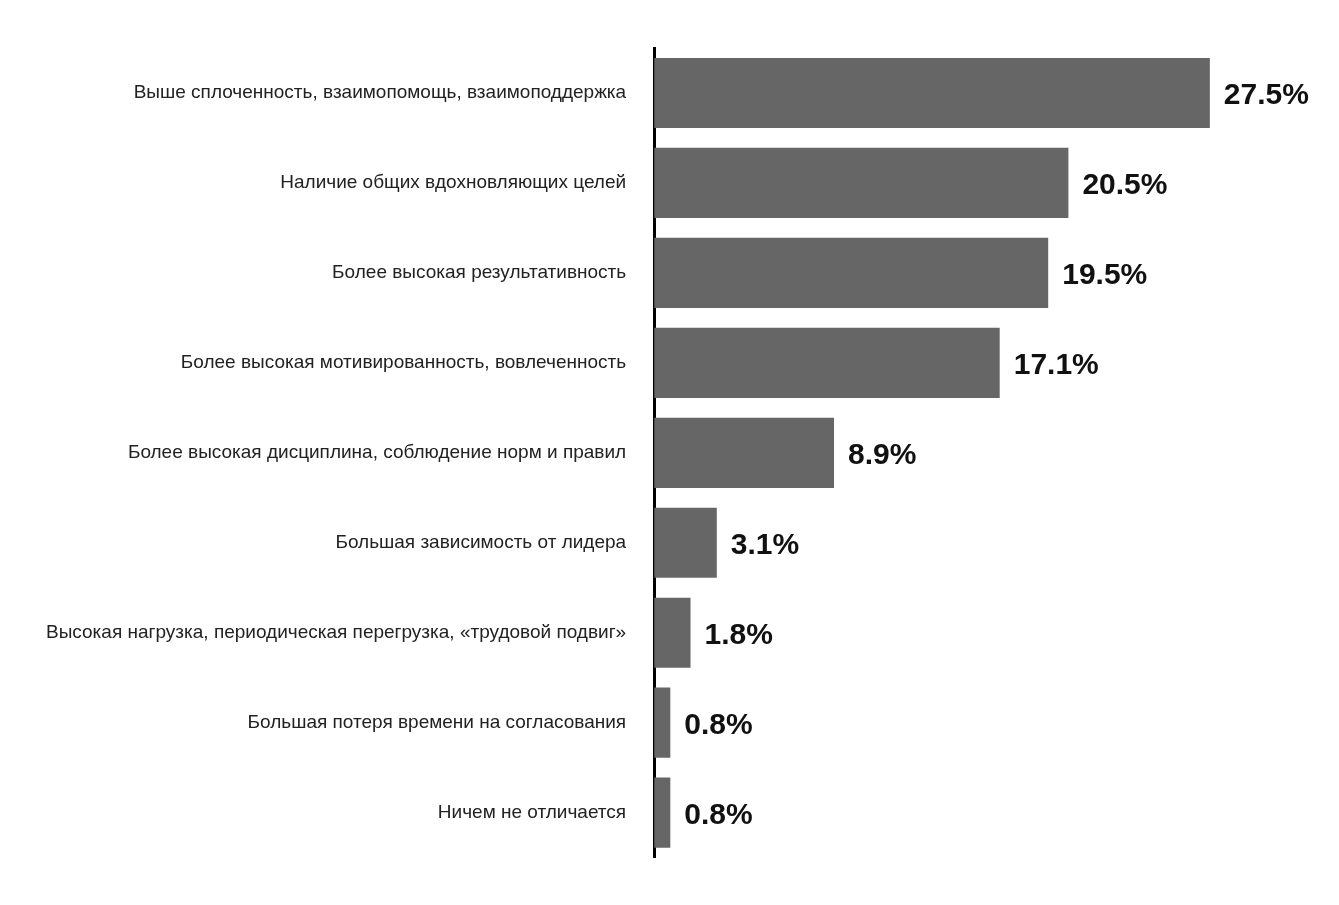  I want to click on data-label: 3.1%, so click(765, 544).